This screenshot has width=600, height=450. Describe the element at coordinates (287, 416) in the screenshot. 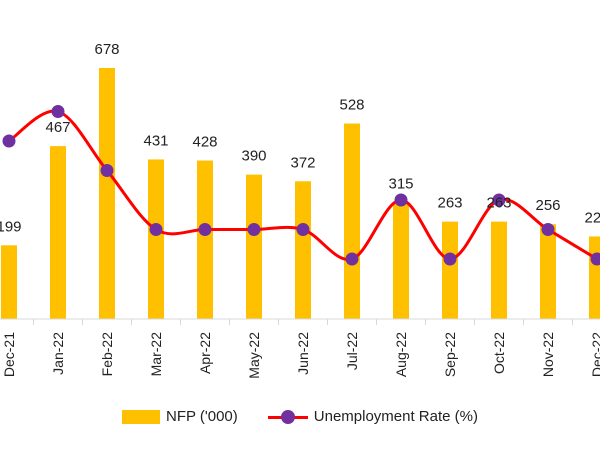

I see `legend-swatch-unemployment` at that location.